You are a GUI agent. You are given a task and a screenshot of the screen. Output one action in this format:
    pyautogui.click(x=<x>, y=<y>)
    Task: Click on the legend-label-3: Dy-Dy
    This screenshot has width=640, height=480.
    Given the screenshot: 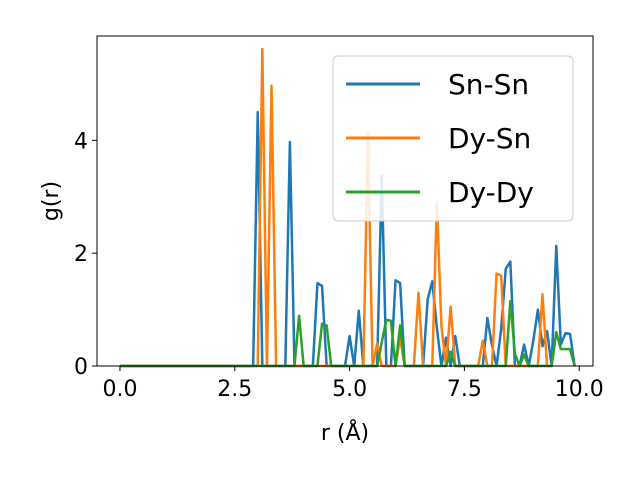 What is the action you would take?
    pyautogui.click(x=491, y=192)
    